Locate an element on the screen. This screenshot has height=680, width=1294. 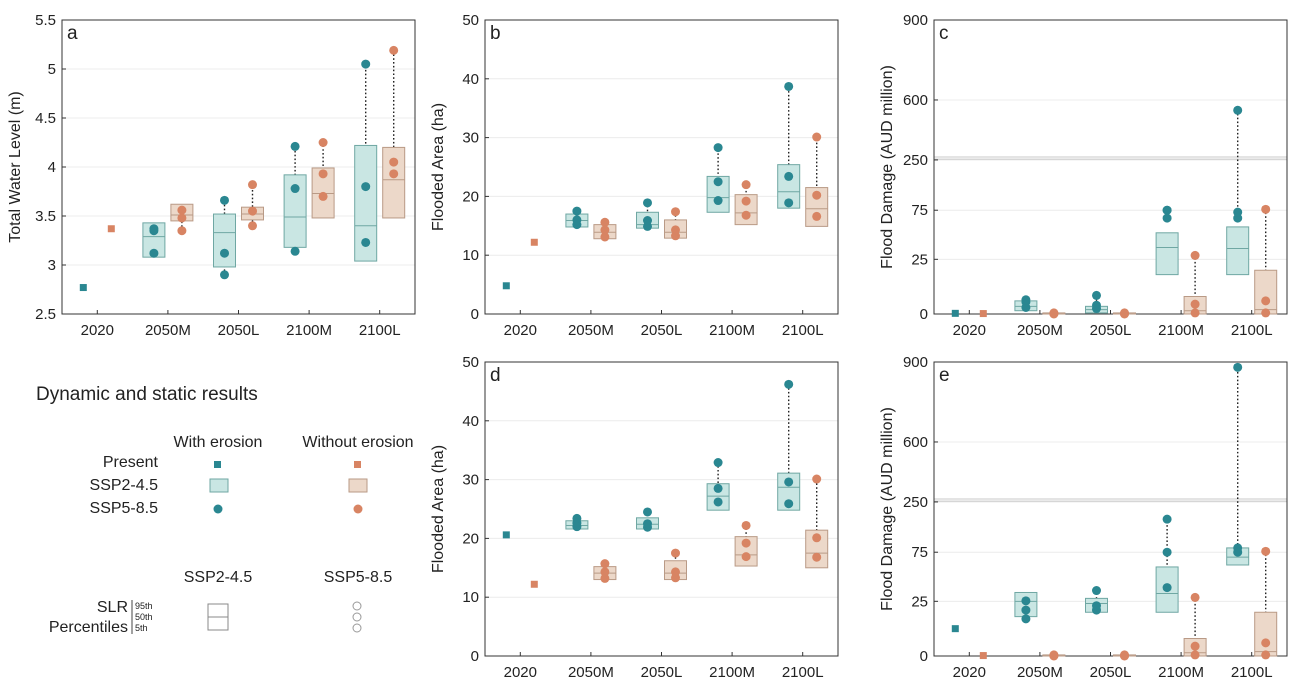
legend-perc-header-ssp585: SSP5-8.5 is located at coordinates (358, 577).